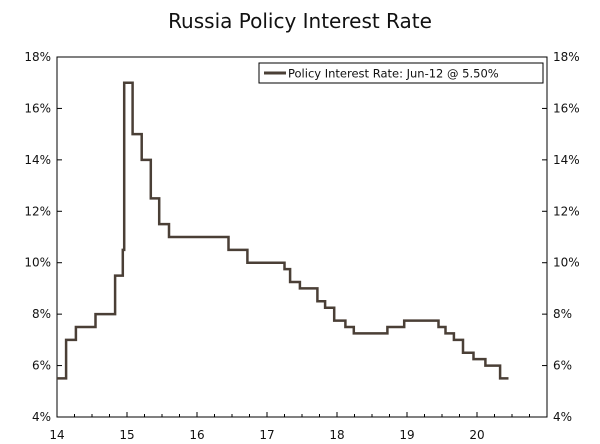 The image size is (600, 444). Describe the element at coordinates (266, 435) in the screenshot. I see `x-tick-label: 17` at that location.